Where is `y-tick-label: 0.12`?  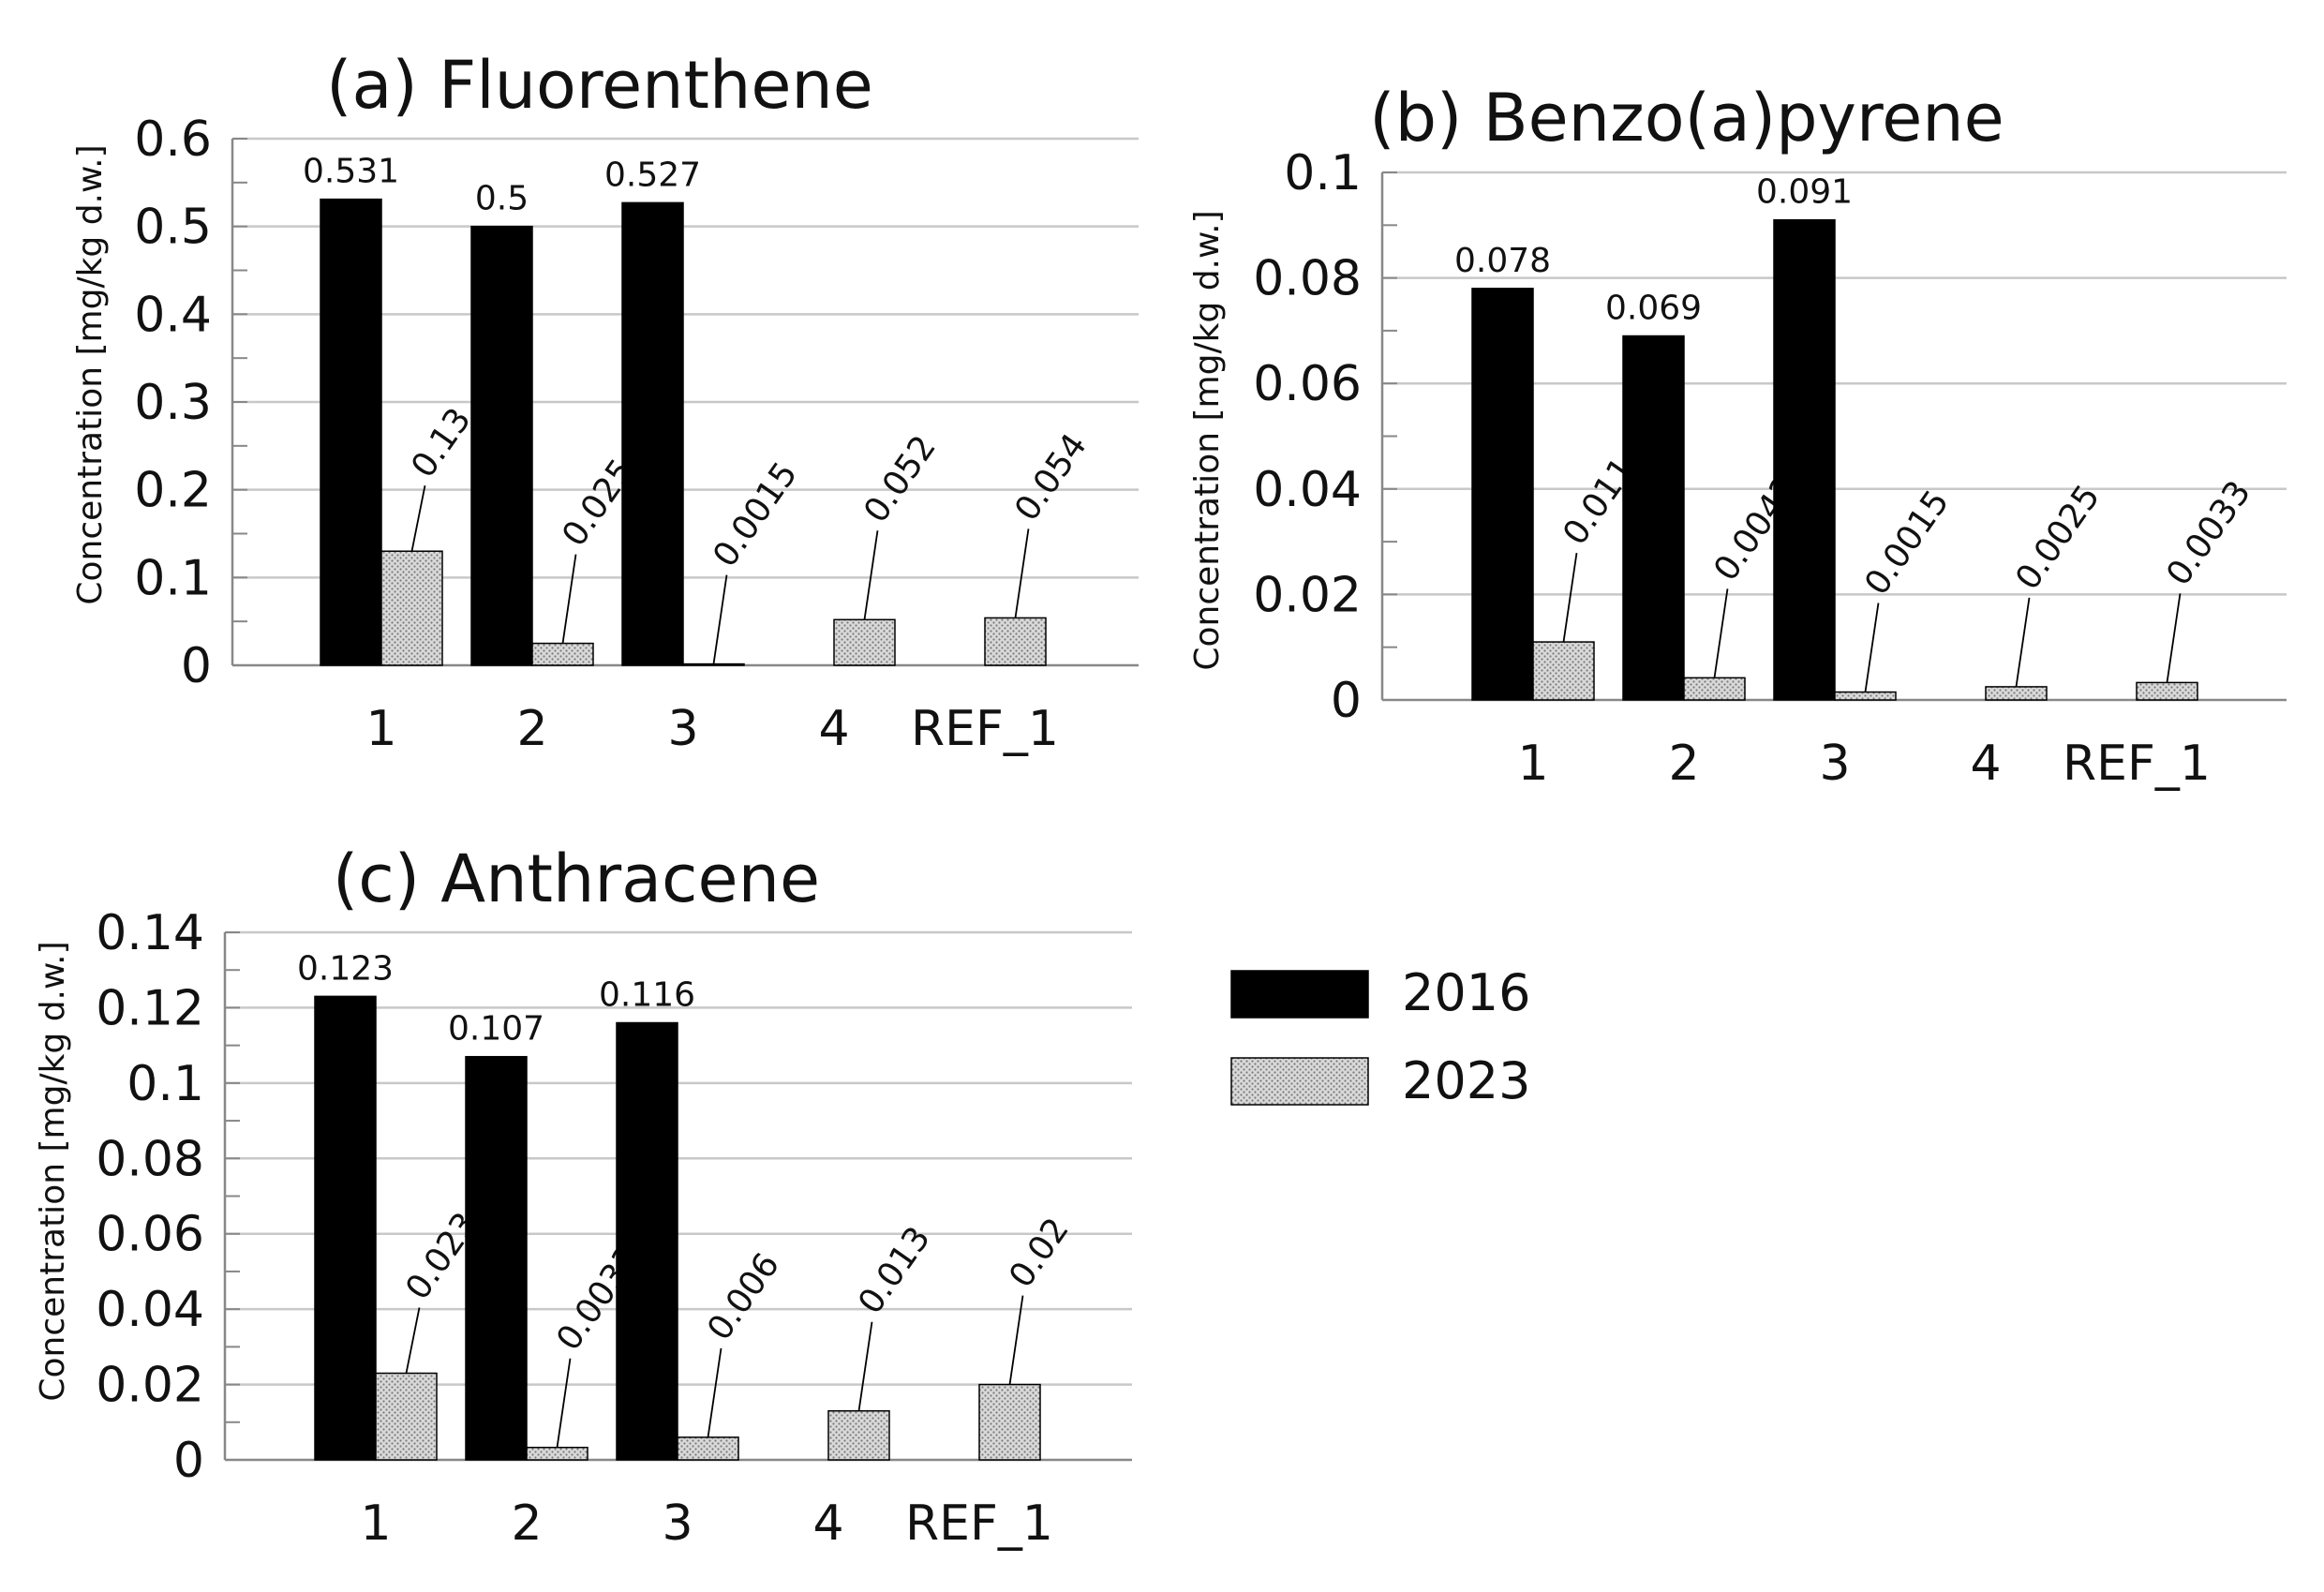 y-tick-label: 0.12 is located at coordinates (150, 1008).